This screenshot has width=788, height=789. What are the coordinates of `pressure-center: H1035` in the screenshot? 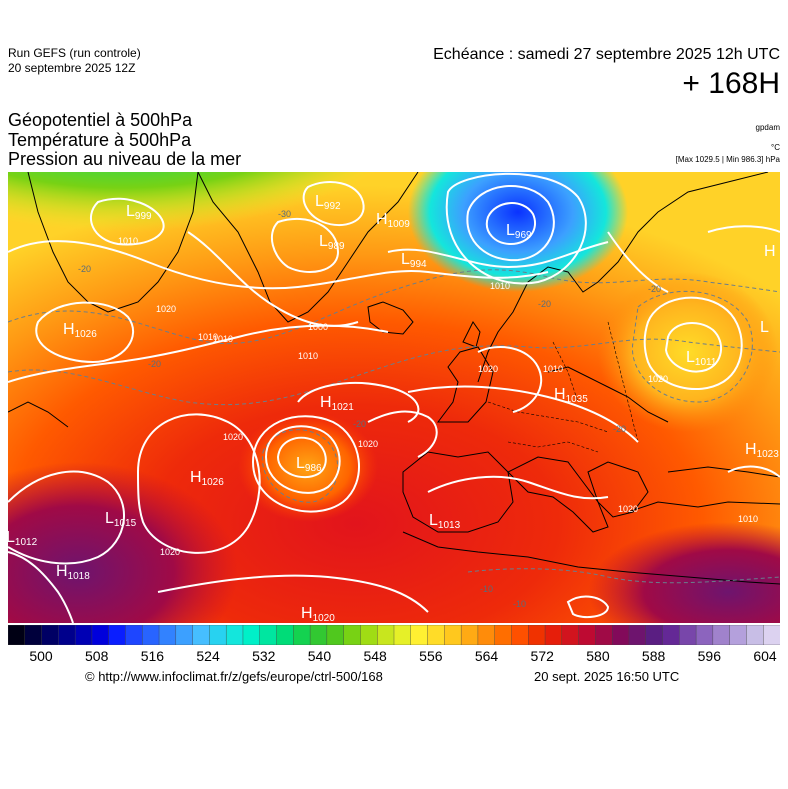 It's located at (571, 395).